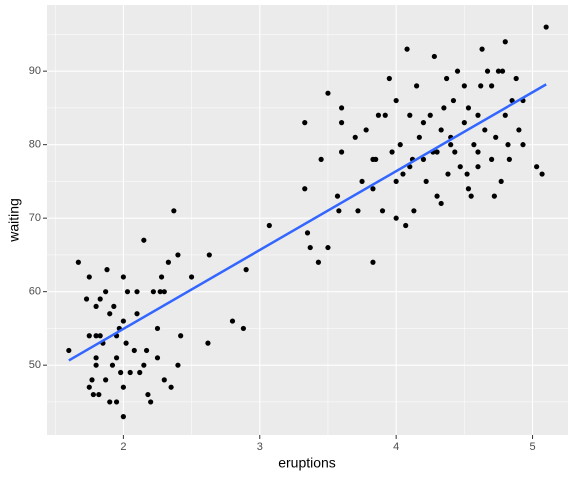 The height and width of the screenshot is (480, 576). What do you see at coordinates (123, 447) in the screenshot?
I see `x-tick-label: 2` at bounding box center [123, 447].